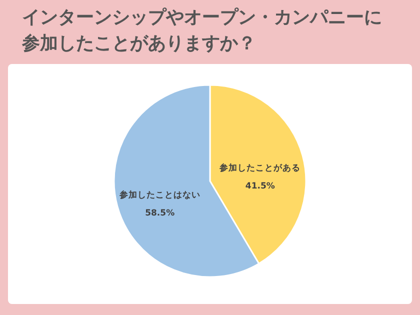 The width and height of the screenshot is (420, 315). What do you see at coordinates (160, 213) in the screenshot?
I see `data-label: 58.5%` at bounding box center [160, 213].